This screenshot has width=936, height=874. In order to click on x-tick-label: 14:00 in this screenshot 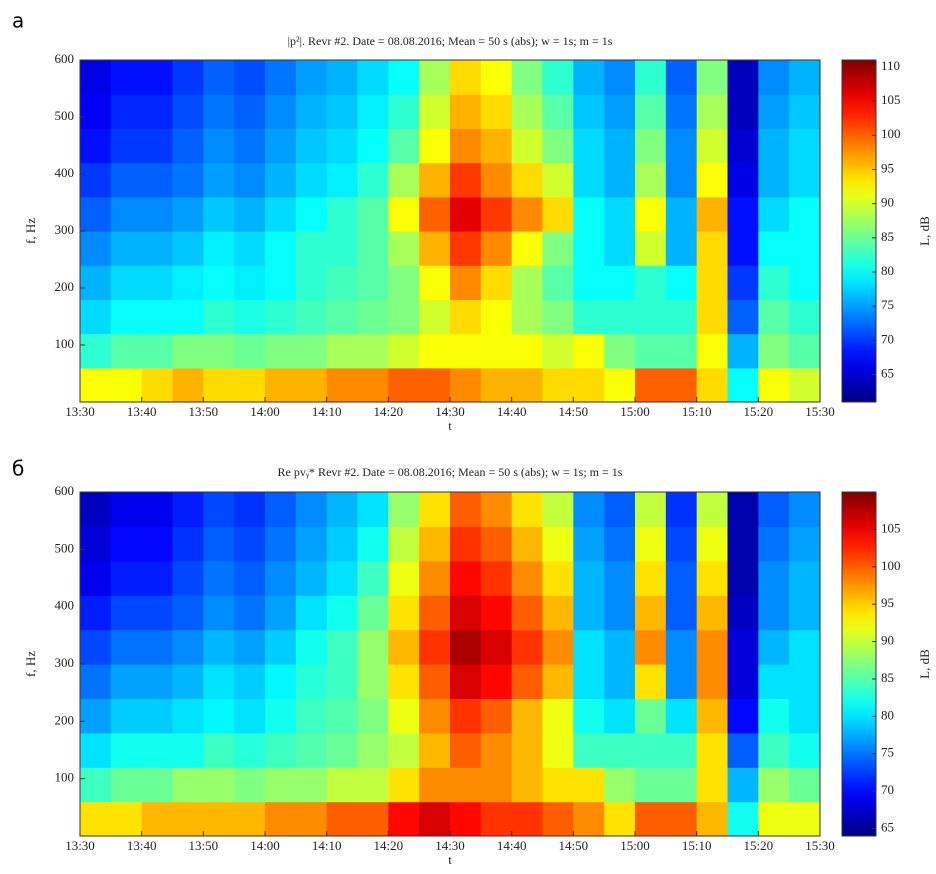, I will do `click(265, 845)`.